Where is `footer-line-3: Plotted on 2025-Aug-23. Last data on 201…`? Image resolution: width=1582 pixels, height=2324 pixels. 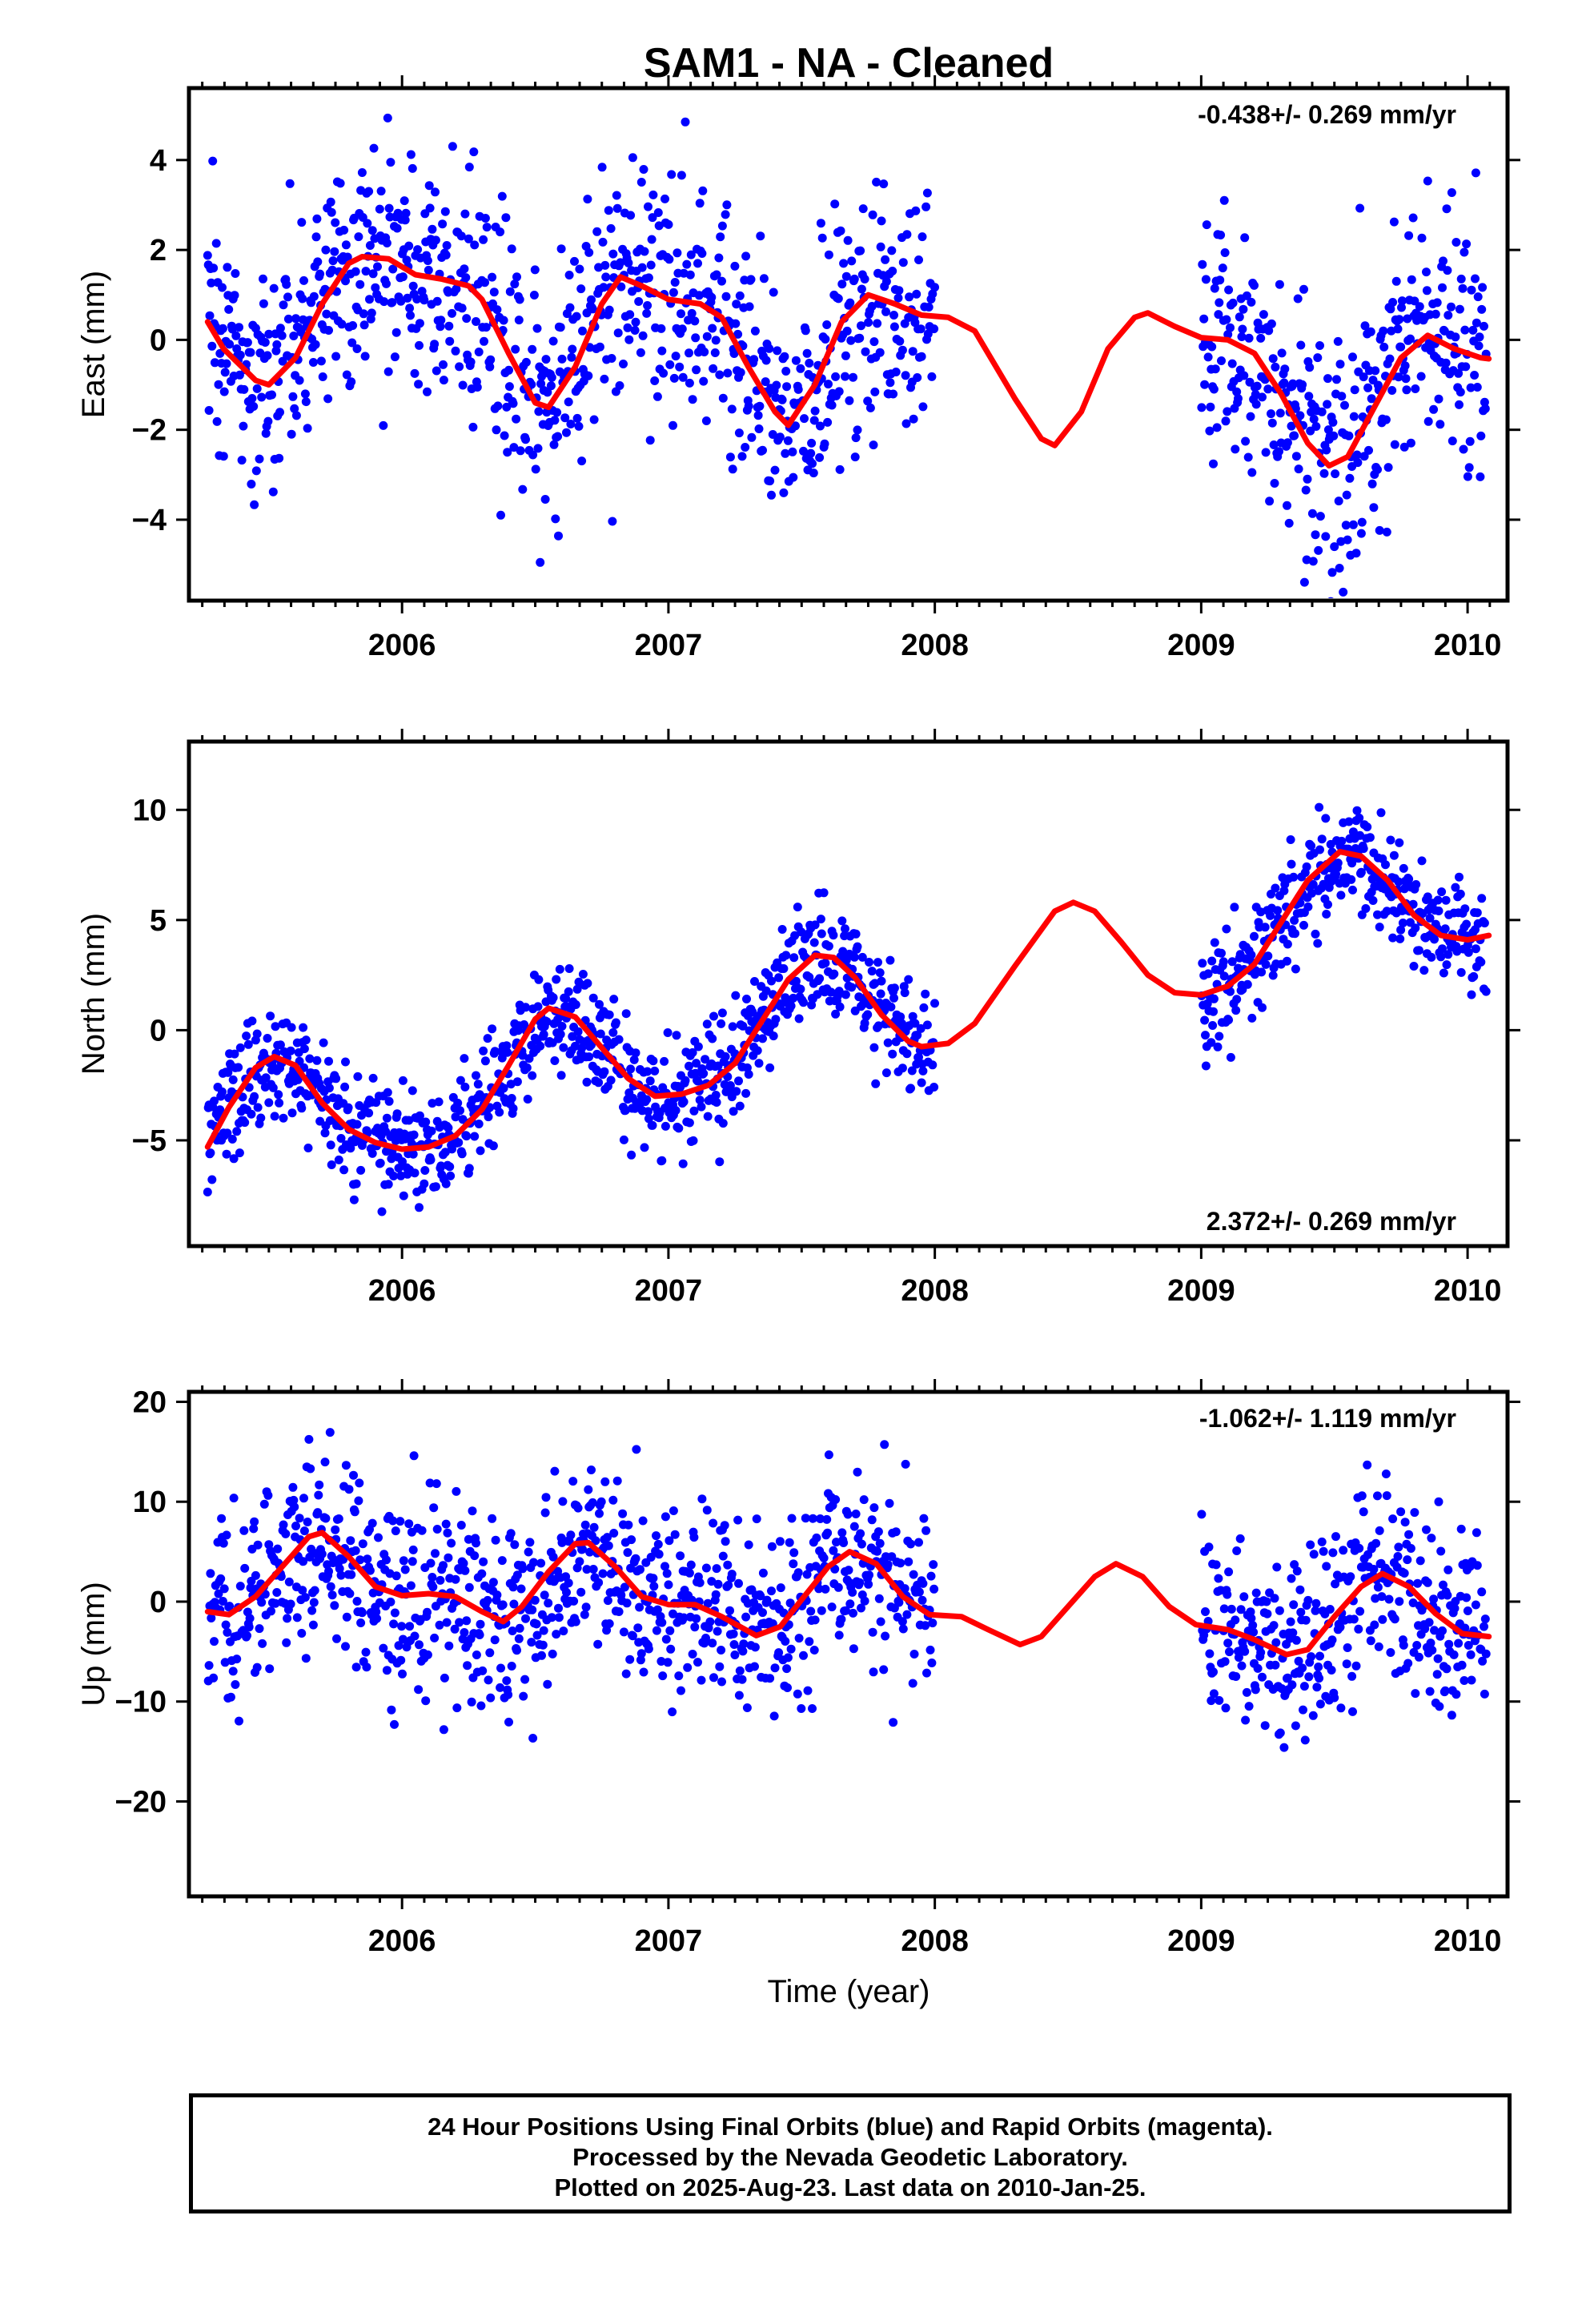 footer-line-3: Plotted on 2025-Aug-23. Last data on 201… is located at coordinates (850, 2187).